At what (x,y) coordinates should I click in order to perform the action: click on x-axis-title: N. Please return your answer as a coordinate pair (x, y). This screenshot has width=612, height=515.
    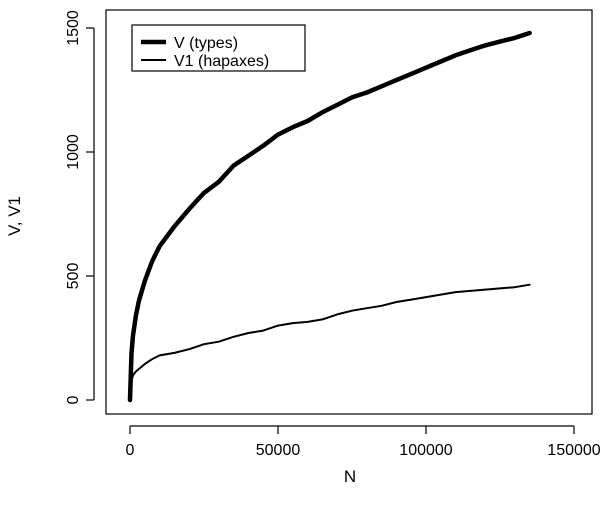
    Looking at the image, I should click on (350, 476).